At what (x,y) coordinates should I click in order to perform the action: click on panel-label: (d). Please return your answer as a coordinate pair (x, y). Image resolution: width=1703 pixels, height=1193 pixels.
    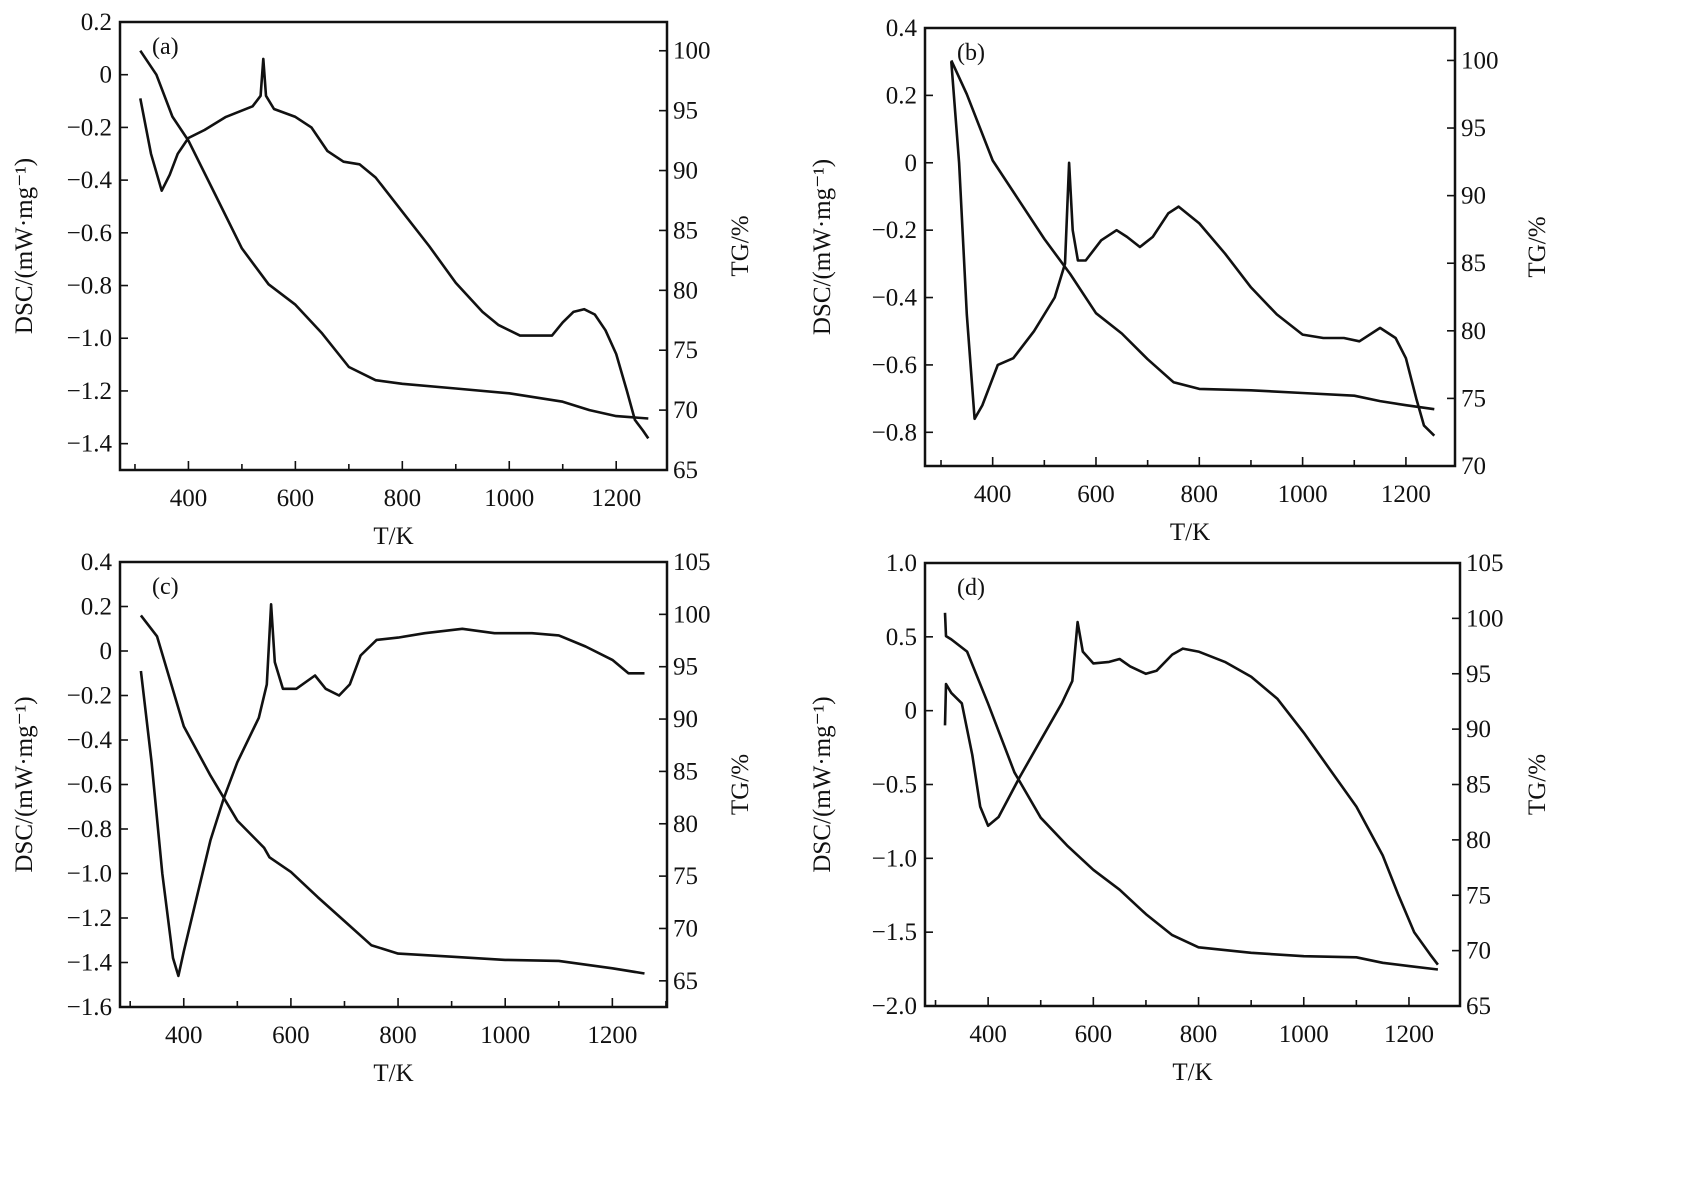
    Looking at the image, I should click on (971, 588).